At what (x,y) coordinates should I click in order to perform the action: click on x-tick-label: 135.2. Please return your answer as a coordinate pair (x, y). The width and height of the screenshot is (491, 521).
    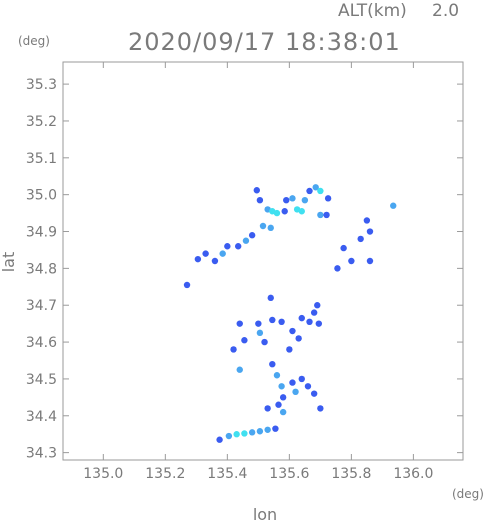
    Looking at the image, I should click on (165, 474).